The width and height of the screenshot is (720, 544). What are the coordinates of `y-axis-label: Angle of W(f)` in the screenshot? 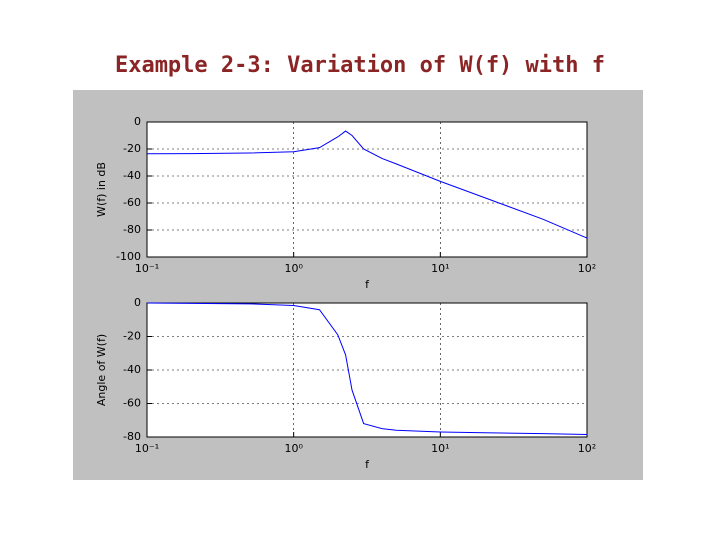 It's located at (101, 370).